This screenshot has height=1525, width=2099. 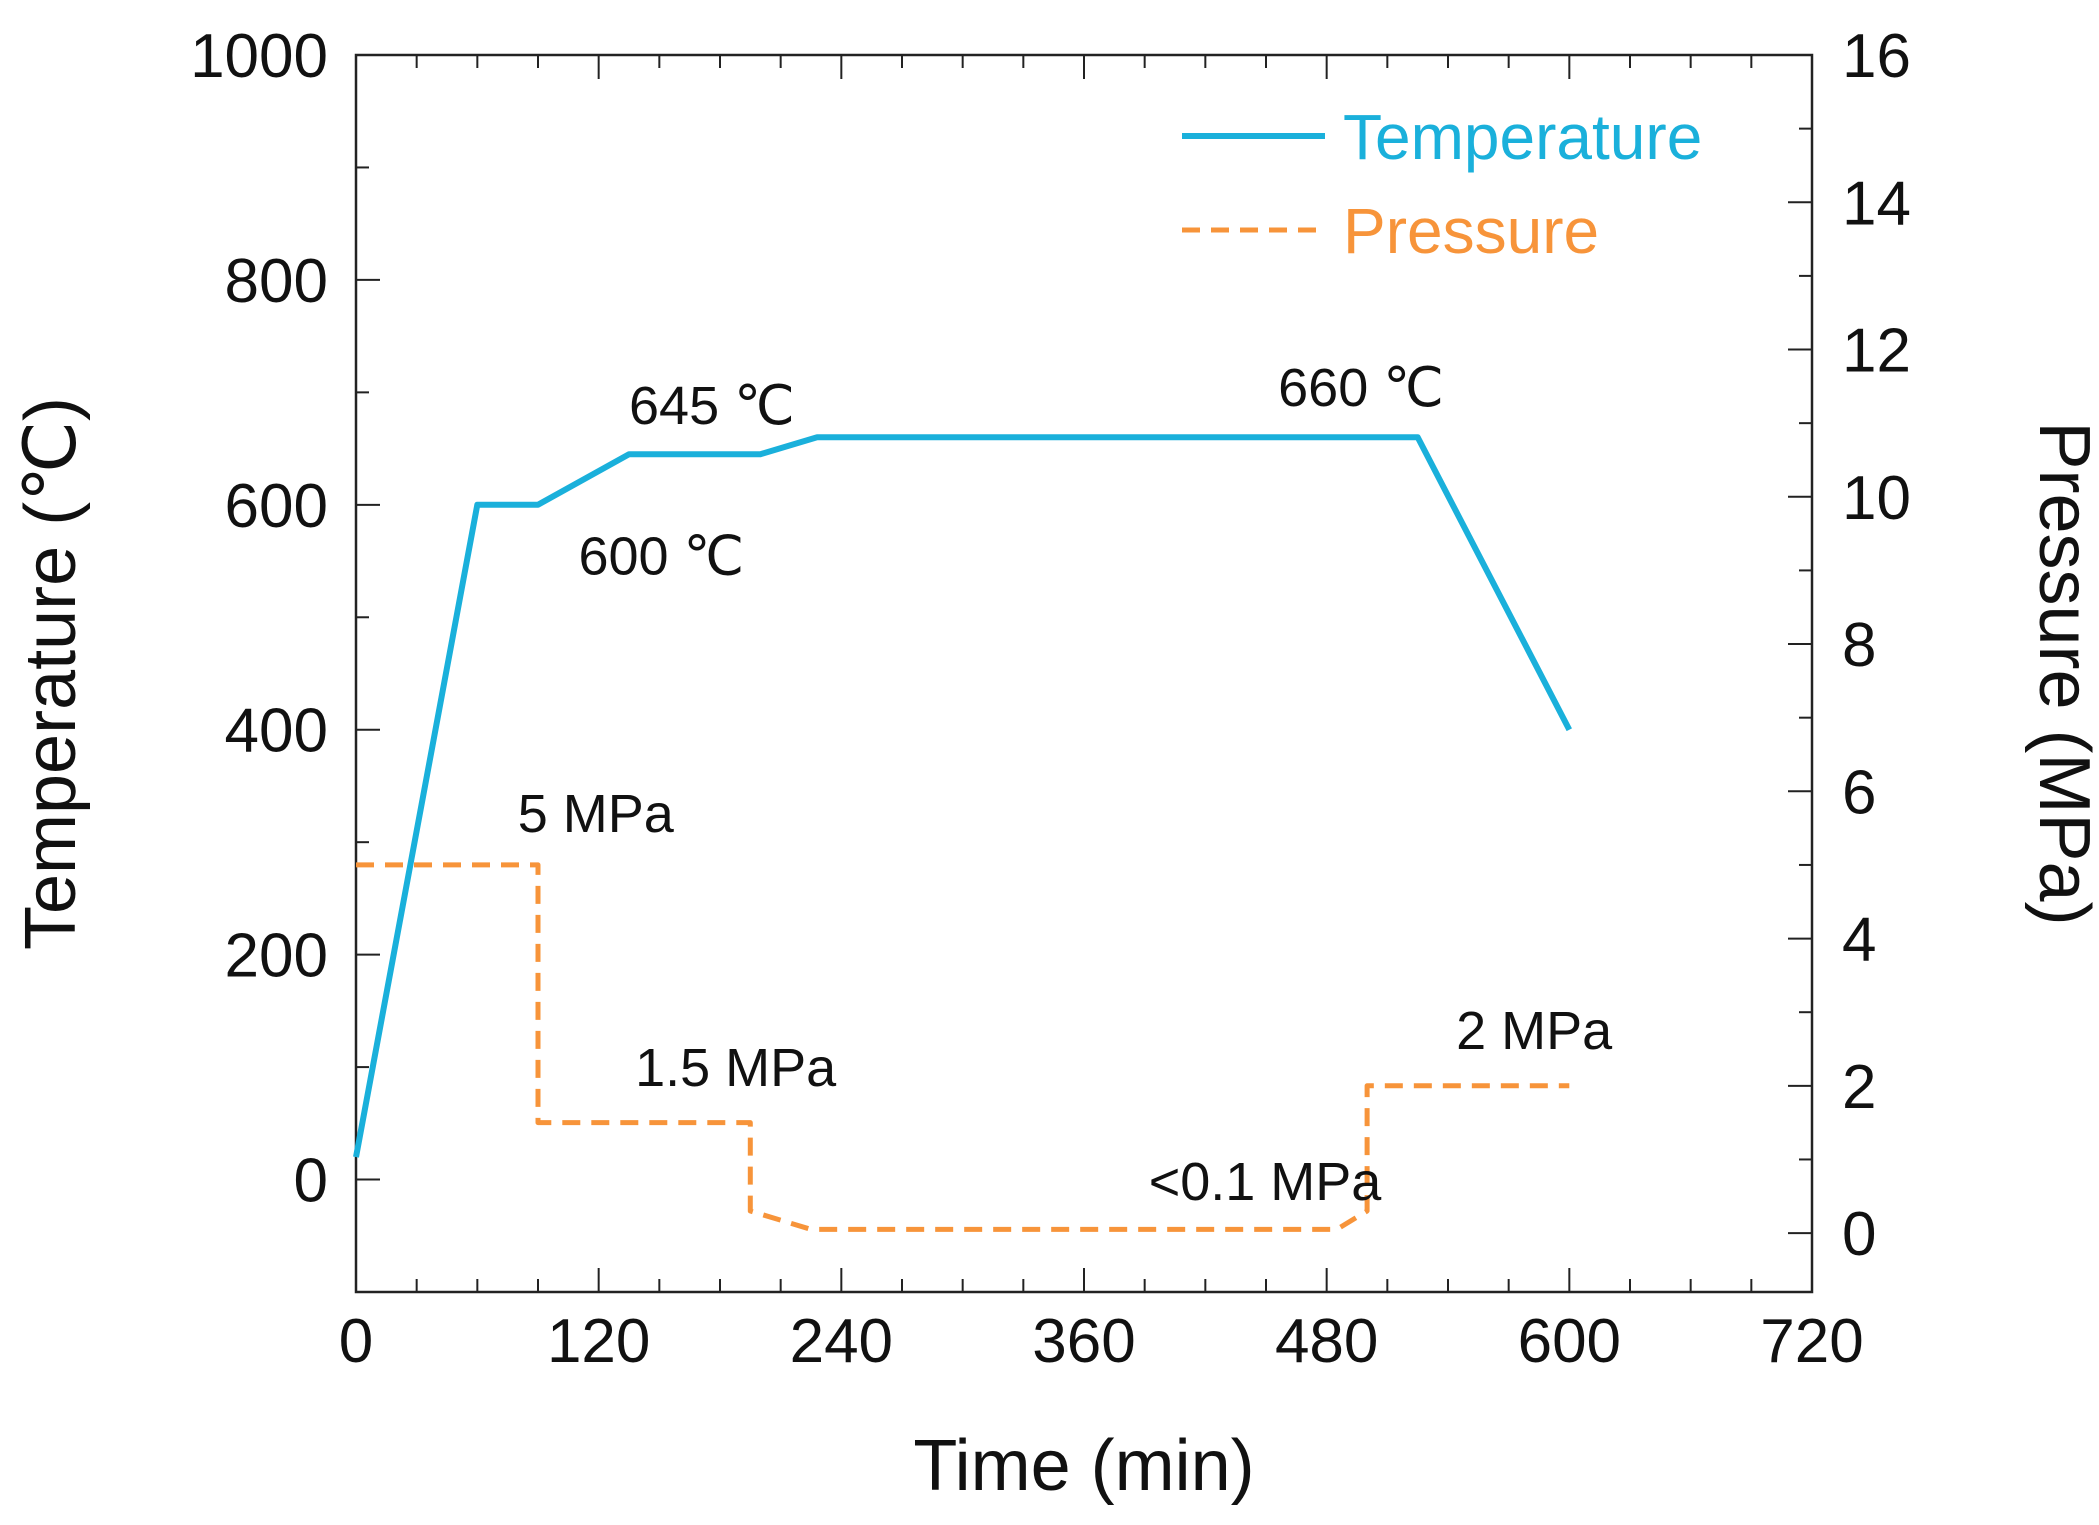 What do you see at coordinates (1083, 1341) in the screenshot?
I see `x-tick-label: 360` at bounding box center [1083, 1341].